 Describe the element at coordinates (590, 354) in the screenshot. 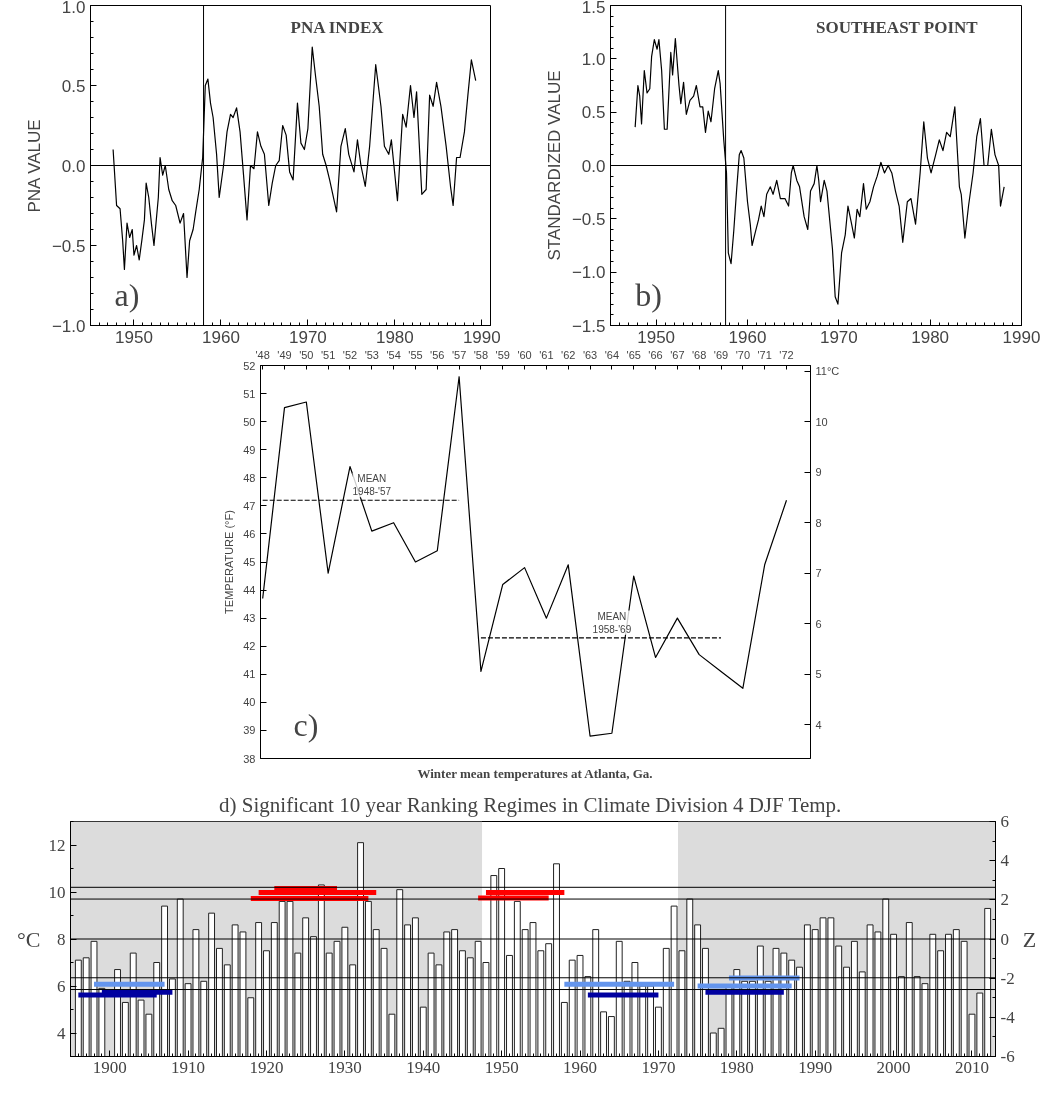

I see `x-tick-label: '63` at that location.